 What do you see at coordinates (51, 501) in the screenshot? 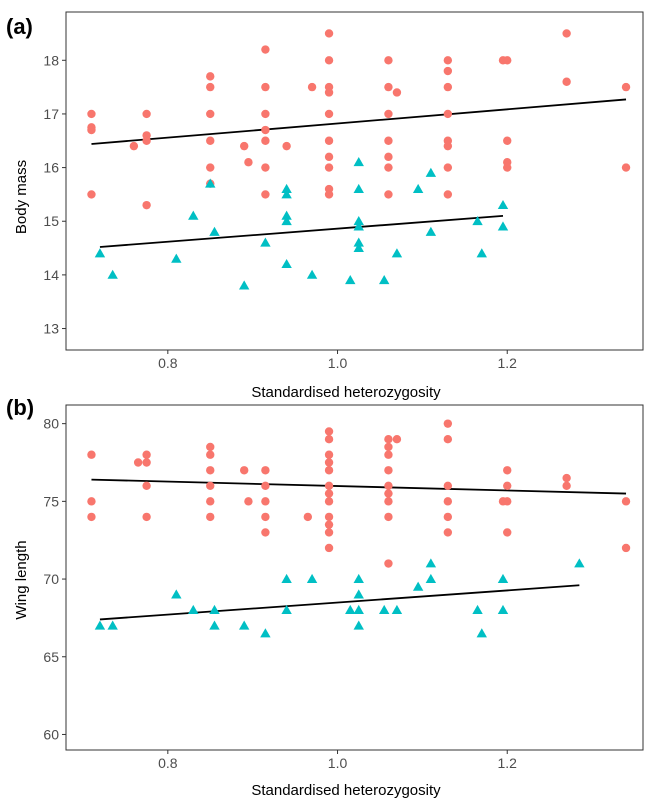
I see `y-tick-label: 75` at bounding box center [51, 501].